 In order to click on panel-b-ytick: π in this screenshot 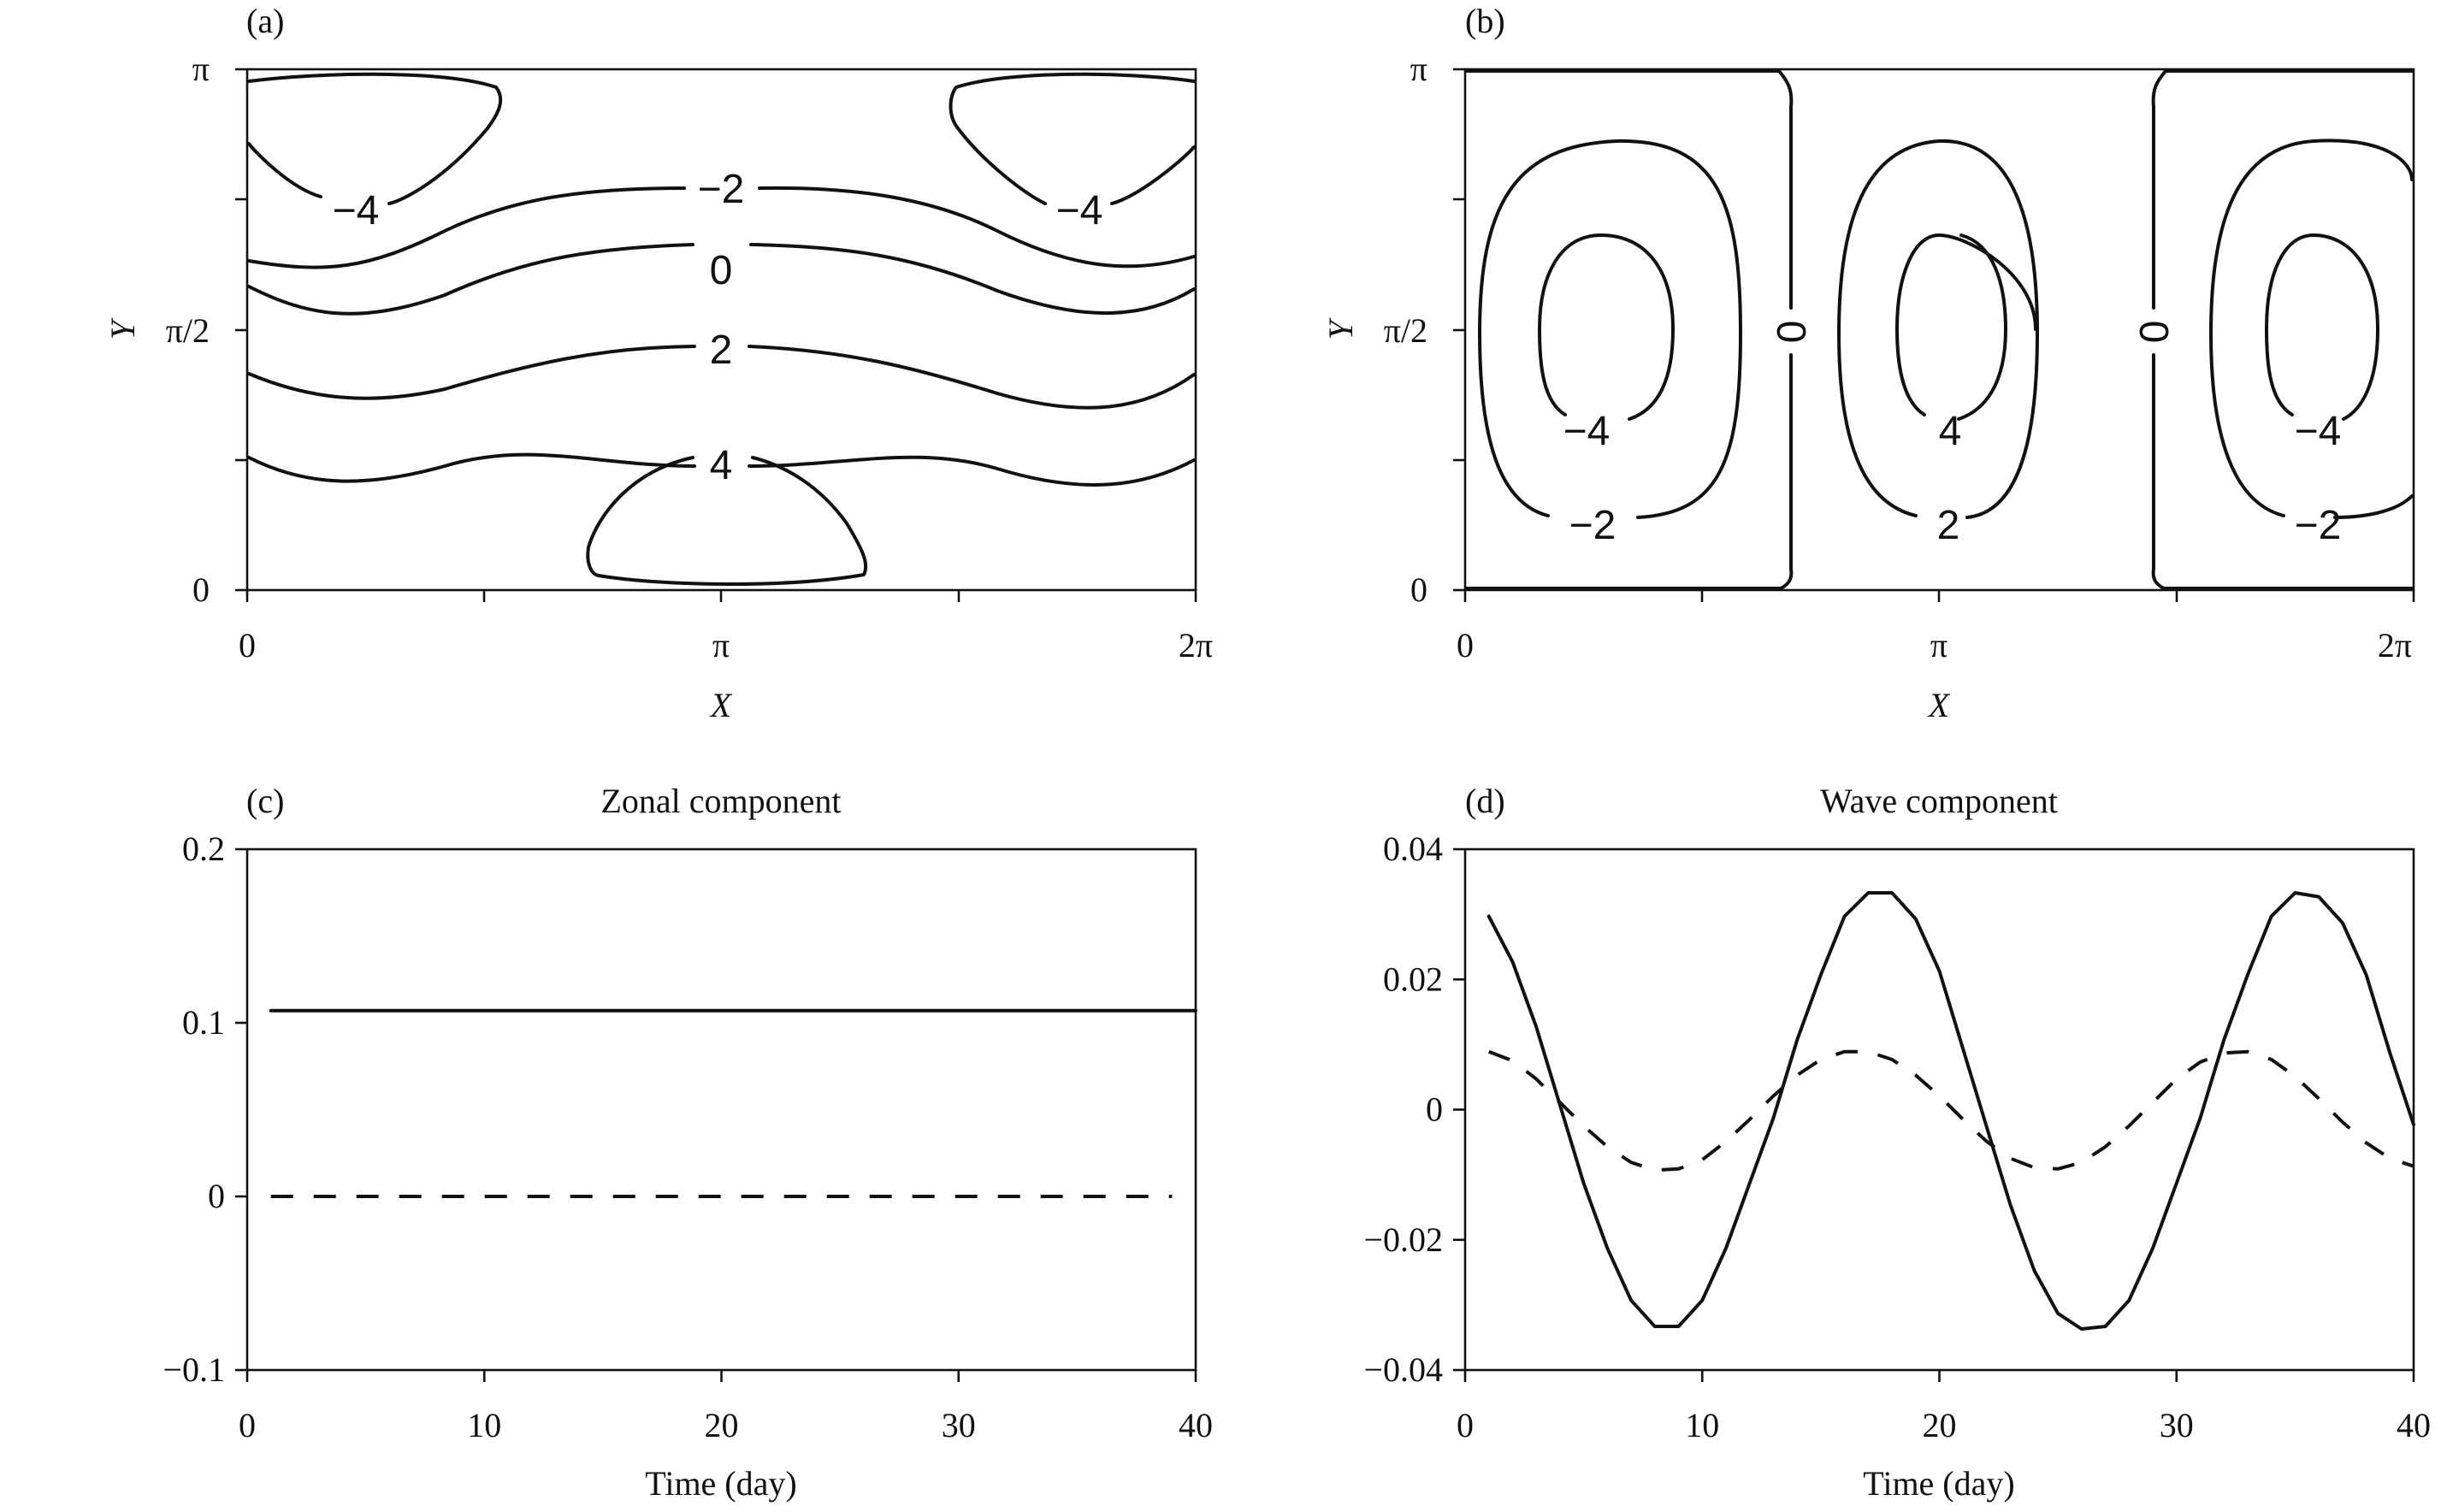, I will do `click(1418, 69)`.